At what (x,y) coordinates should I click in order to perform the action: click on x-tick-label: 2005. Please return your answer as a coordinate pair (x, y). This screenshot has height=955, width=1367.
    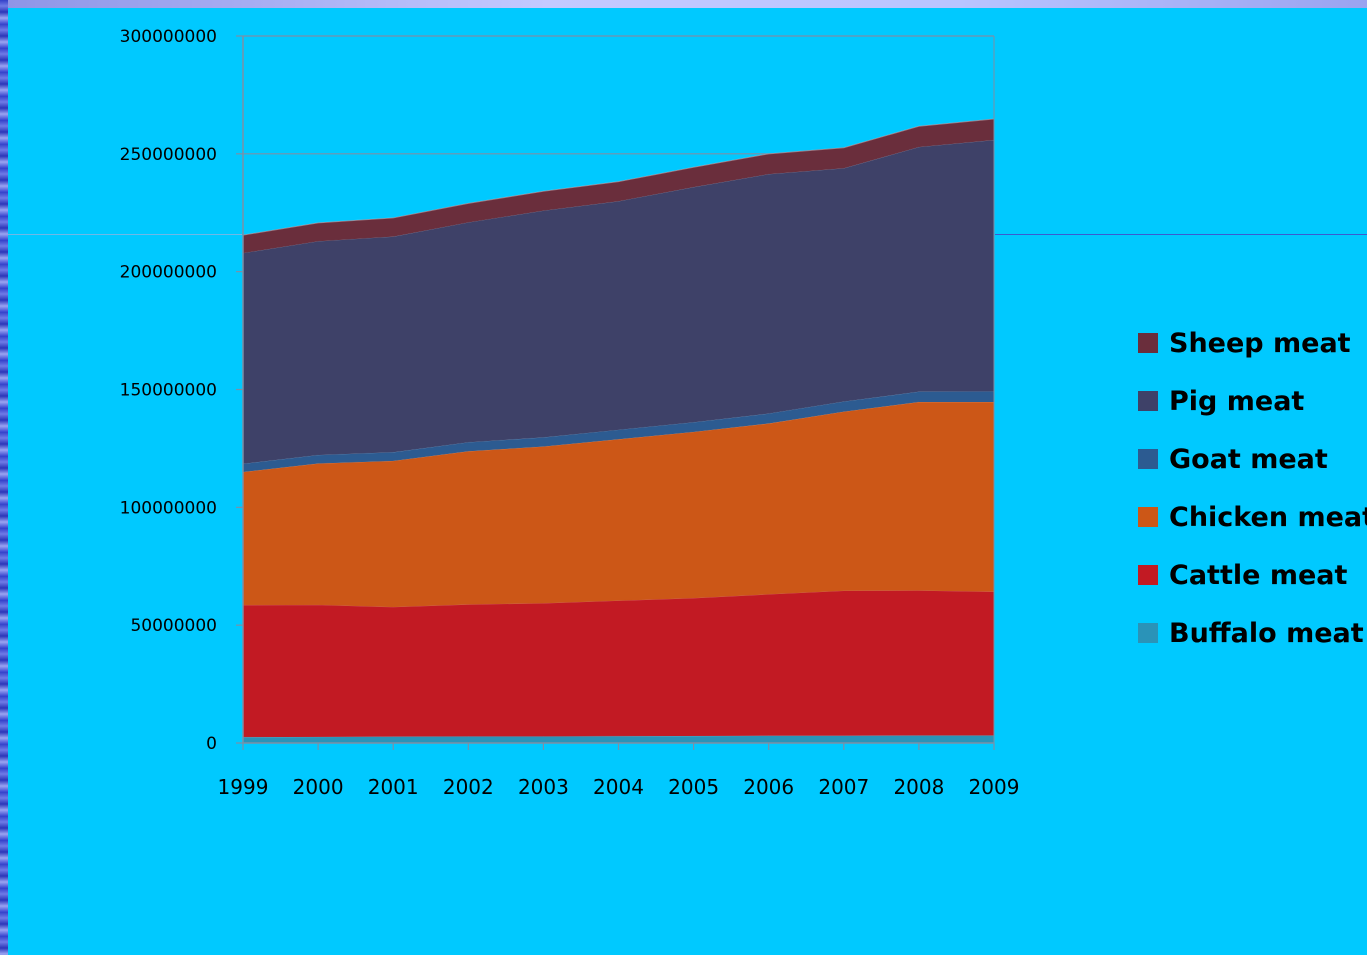
    Looking at the image, I should click on (693, 787).